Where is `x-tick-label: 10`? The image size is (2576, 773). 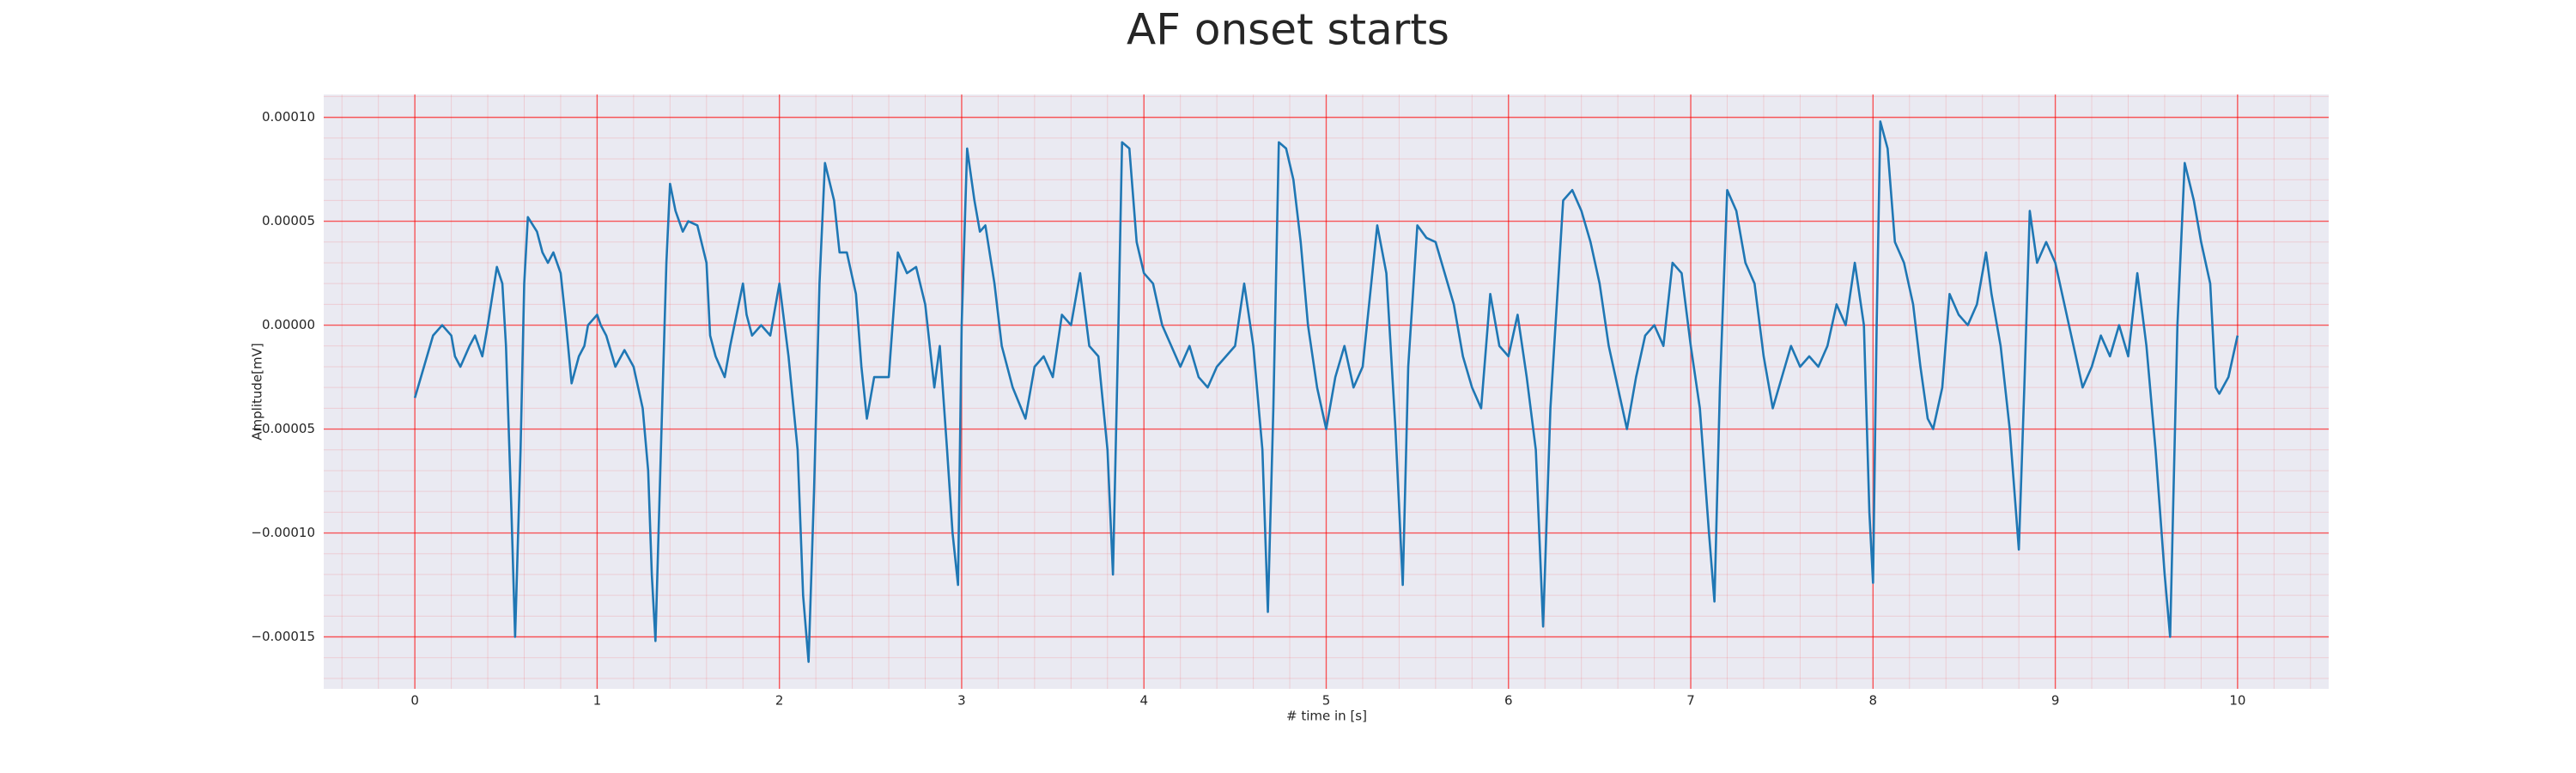 x-tick-label: 10 is located at coordinates (2237, 701).